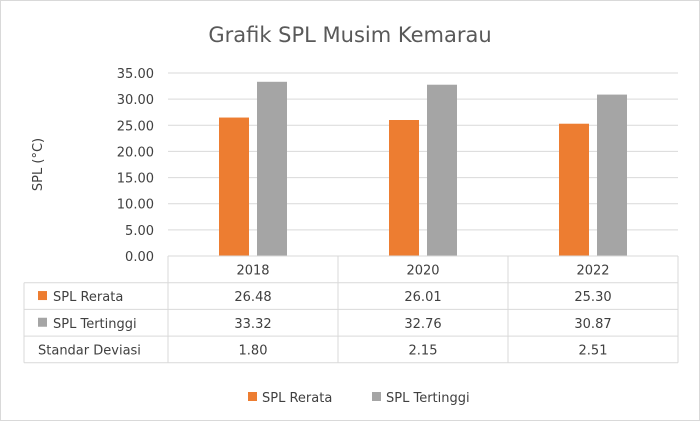 This screenshot has height=421, width=700. What do you see at coordinates (135, 205) in the screenshot?
I see `y-tick-label: 10.00` at bounding box center [135, 205].